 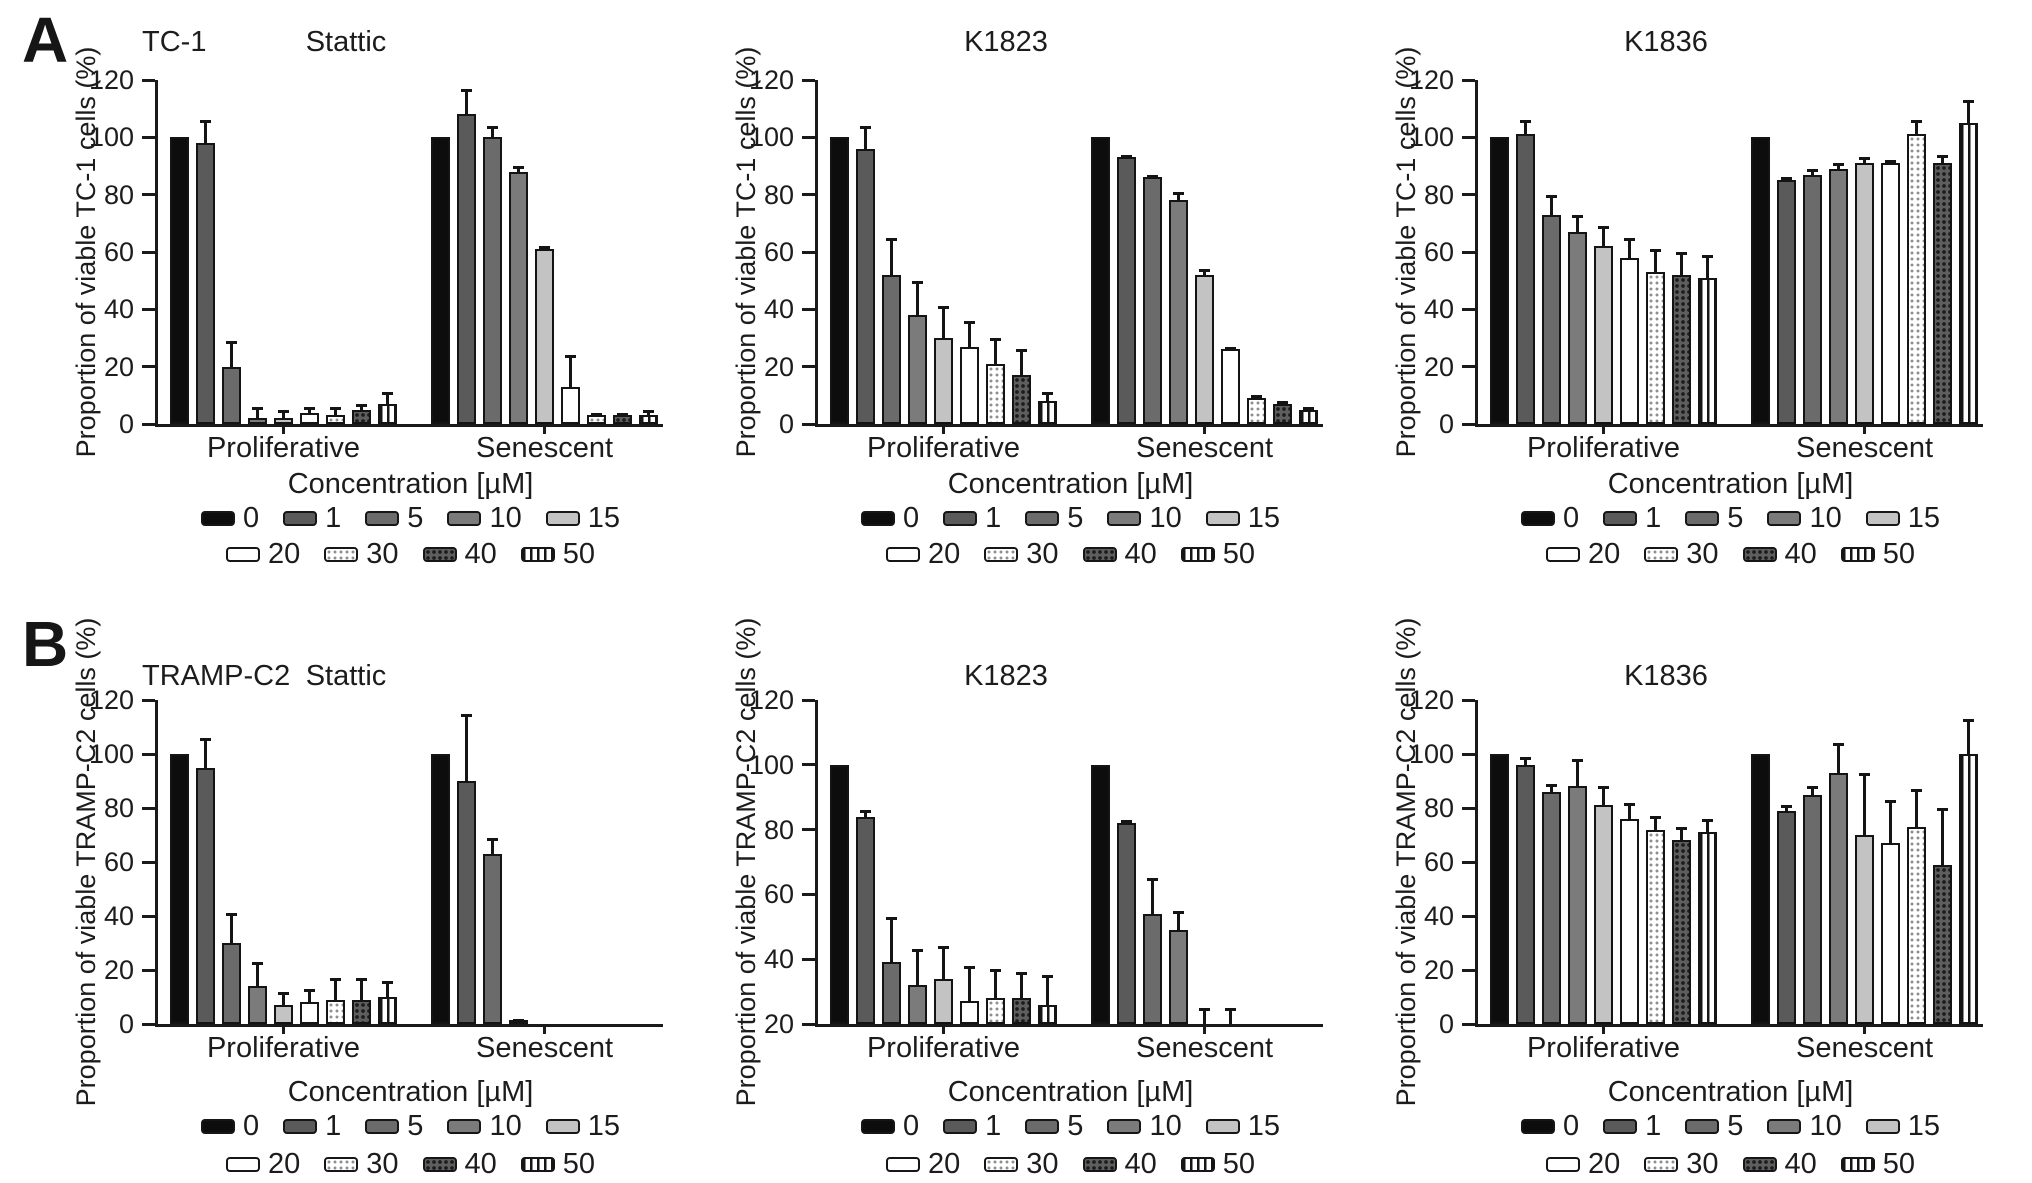 What do you see at coordinates (284, 554) in the screenshot?
I see `legend-label-20um: 20` at bounding box center [284, 554].